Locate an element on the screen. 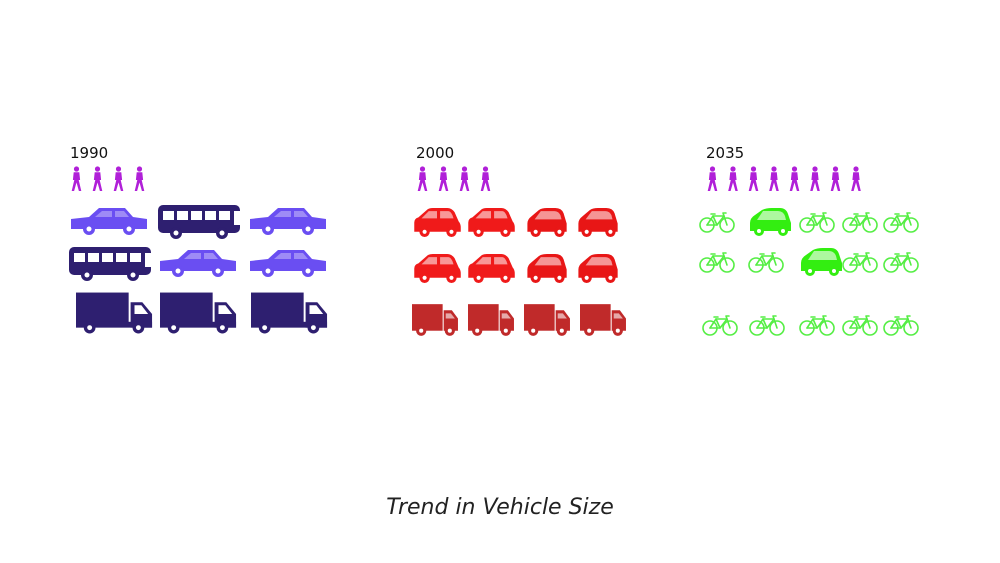  panel-1990: 1990 is located at coordinates (198, 239).